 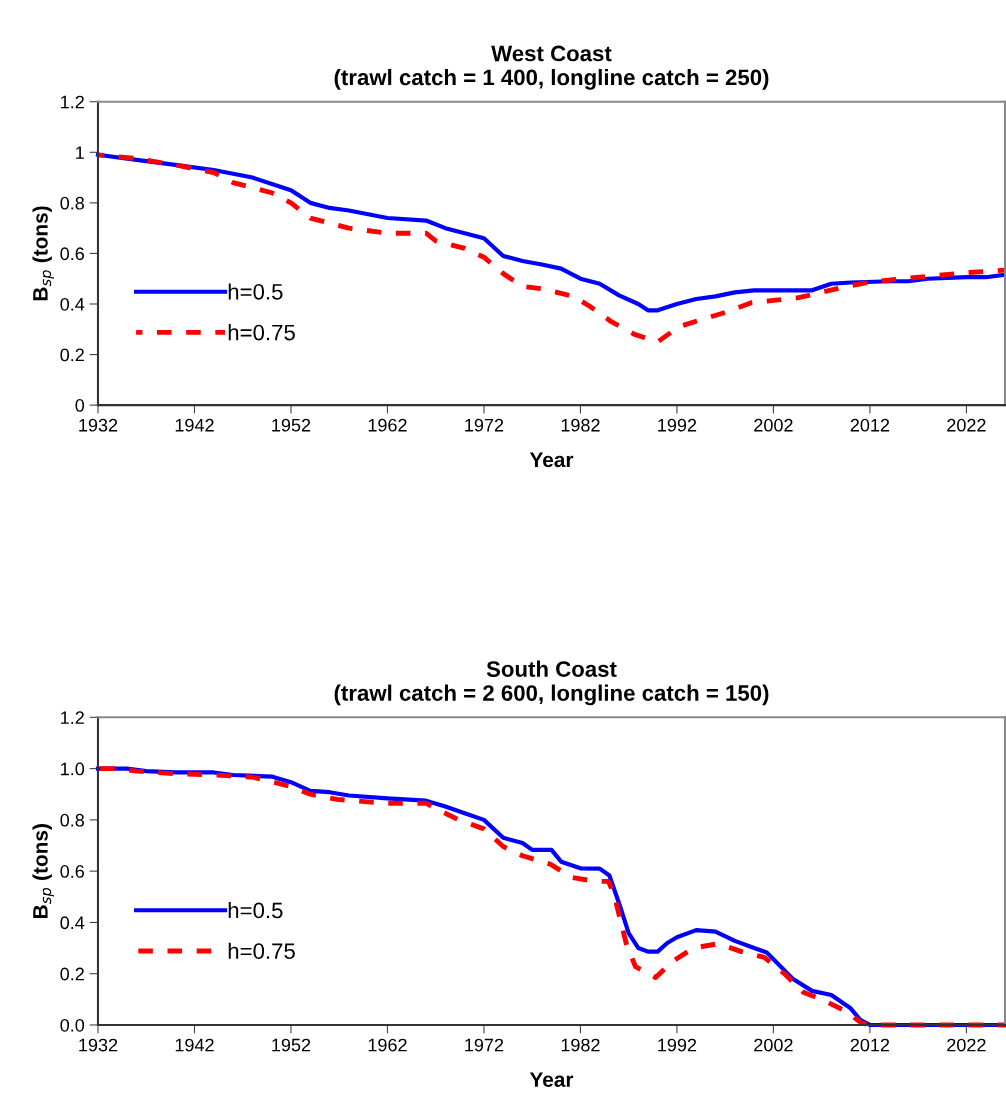 What do you see at coordinates (550, 232) in the screenshot?
I see `line-series` at bounding box center [550, 232].